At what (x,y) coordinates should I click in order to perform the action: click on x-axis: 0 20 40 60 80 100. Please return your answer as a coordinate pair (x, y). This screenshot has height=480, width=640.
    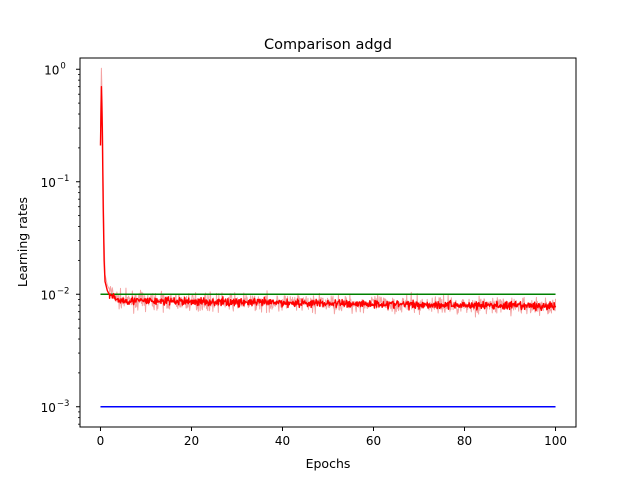
    Looking at the image, I should click on (332, 437).